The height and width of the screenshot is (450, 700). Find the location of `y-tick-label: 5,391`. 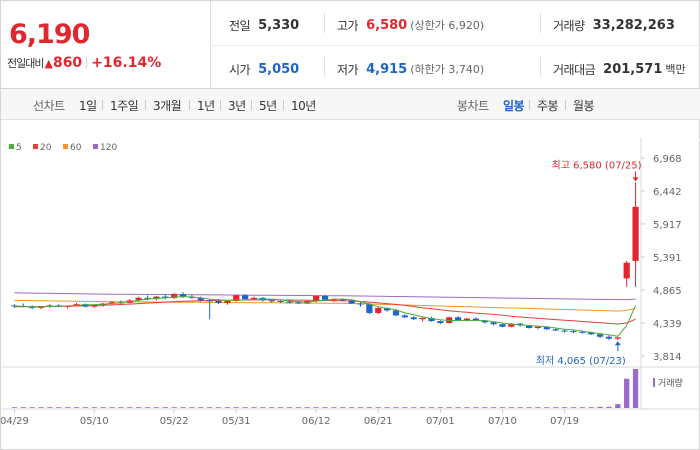

y-tick-label: 5,391 is located at coordinates (667, 258).